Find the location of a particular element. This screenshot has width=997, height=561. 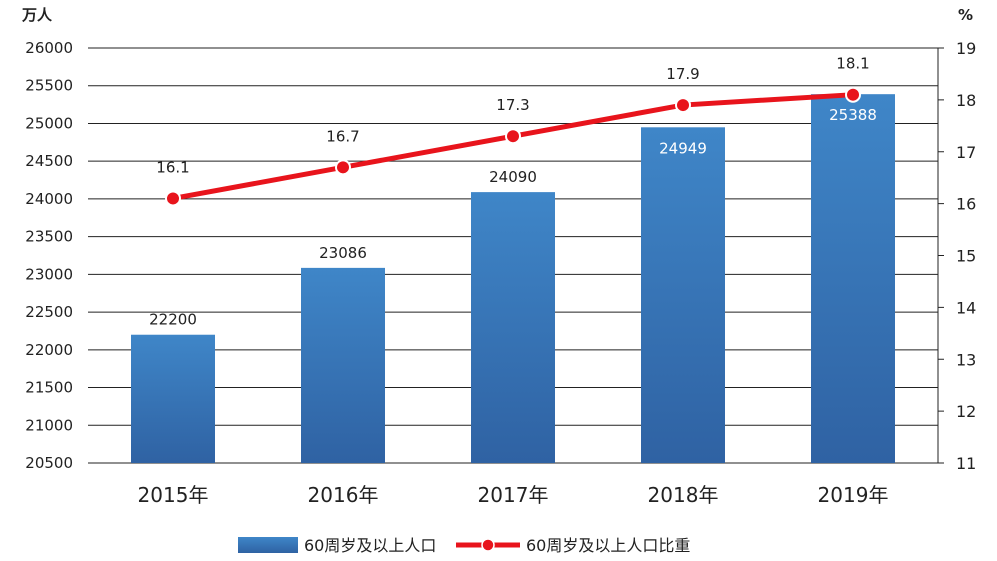

y-right-tick-label: 14 is located at coordinates (966, 307).